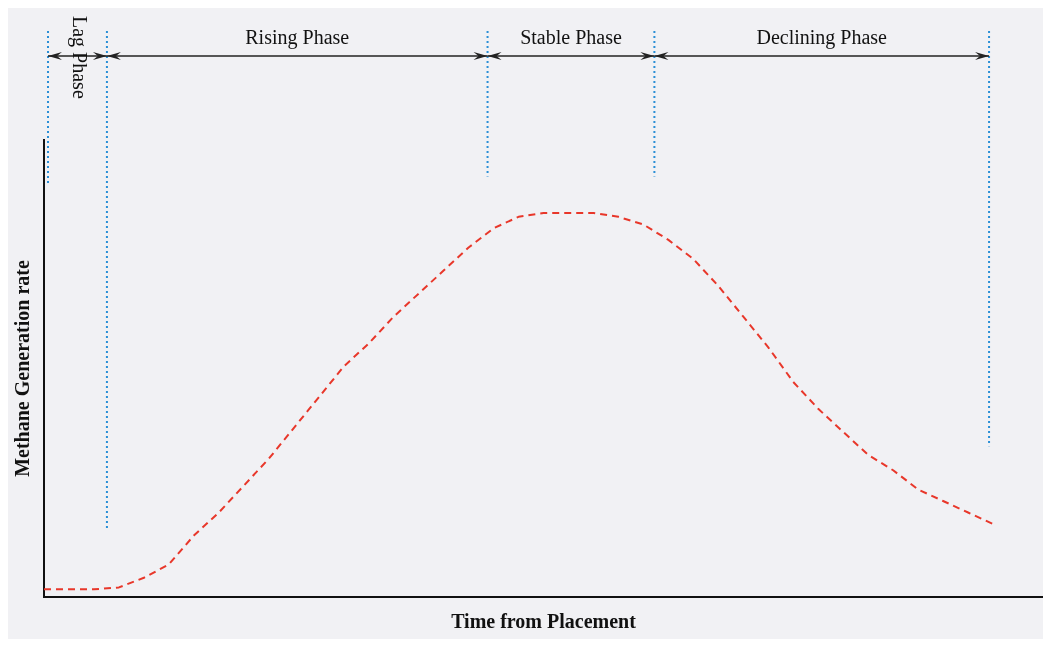 The height and width of the screenshot is (647, 1051). I want to click on text: Stable Phase, so click(571, 37).